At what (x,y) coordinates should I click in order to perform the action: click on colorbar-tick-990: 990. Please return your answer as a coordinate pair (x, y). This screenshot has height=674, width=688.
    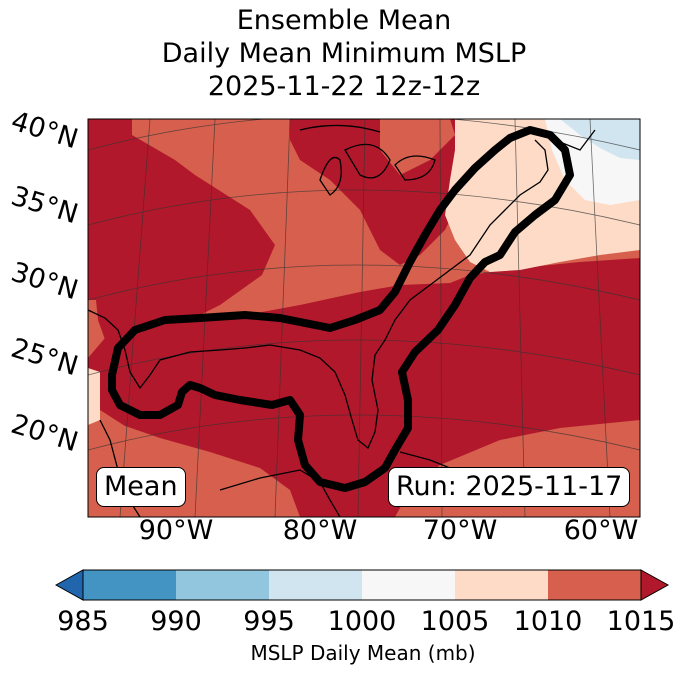
    Looking at the image, I should click on (176, 621).